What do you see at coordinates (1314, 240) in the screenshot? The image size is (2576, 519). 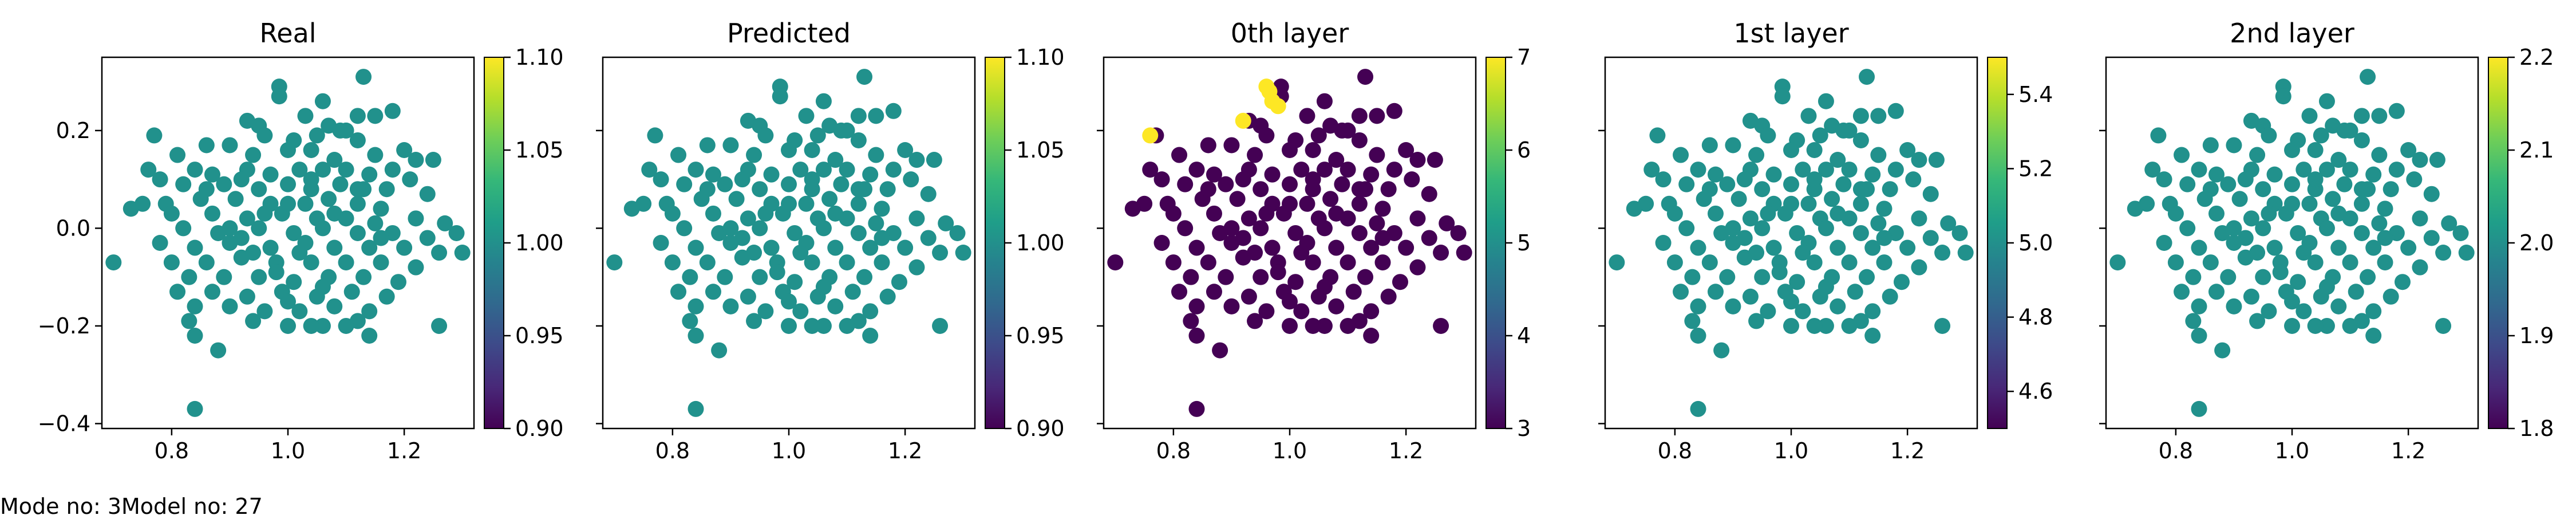 I see `subplot-2: 0th layer 0.8 1.0 1.2 3 4 5 6 7` at bounding box center [1314, 240].